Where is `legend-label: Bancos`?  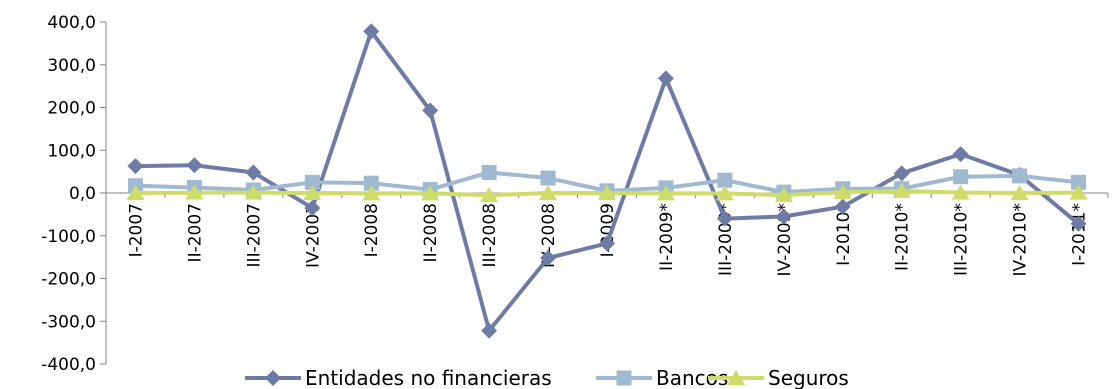
legend-label: Bancos is located at coordinates (692, 377).